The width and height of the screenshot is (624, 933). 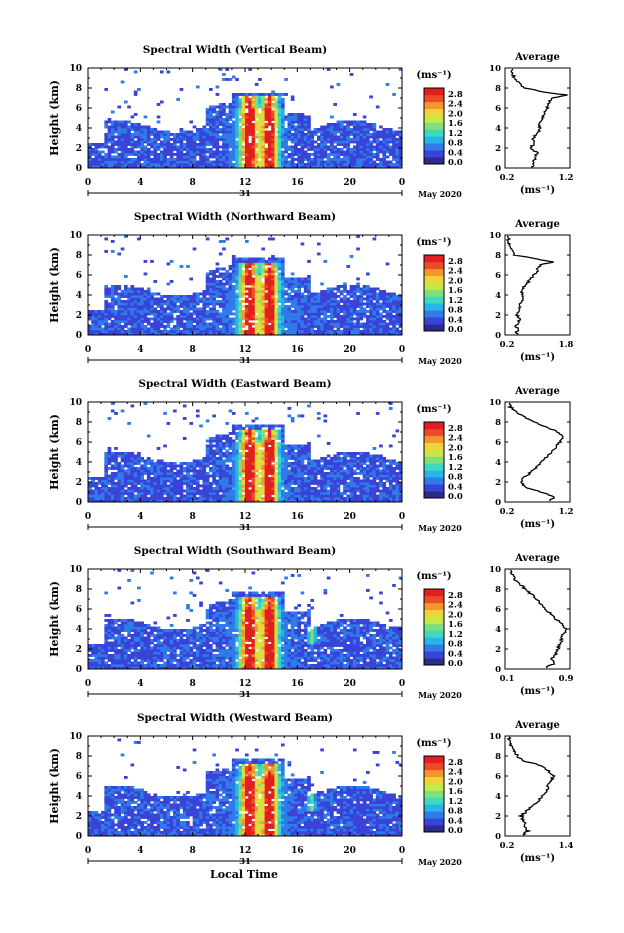 What do you see at coordinates (75, 69) in the screenshot?
I see `y-tick-label: 10` at bounding box center [75, 69].